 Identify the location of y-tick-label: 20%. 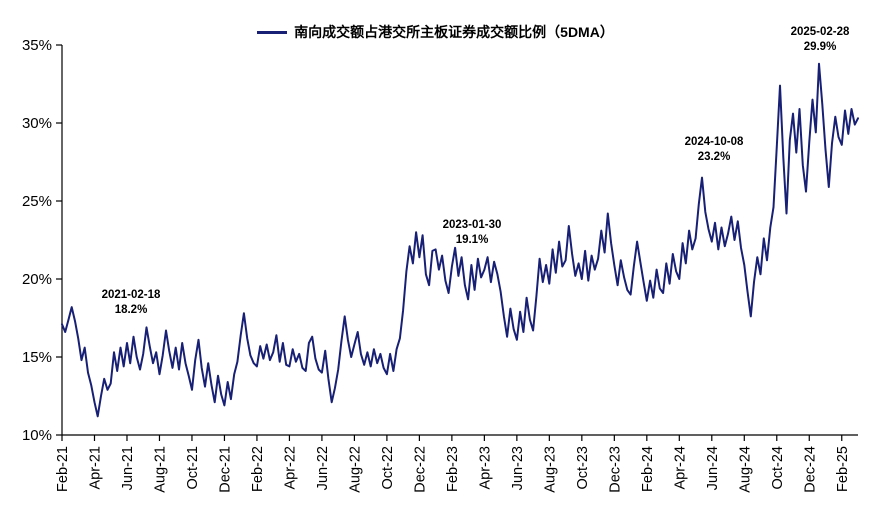
(37, 279).